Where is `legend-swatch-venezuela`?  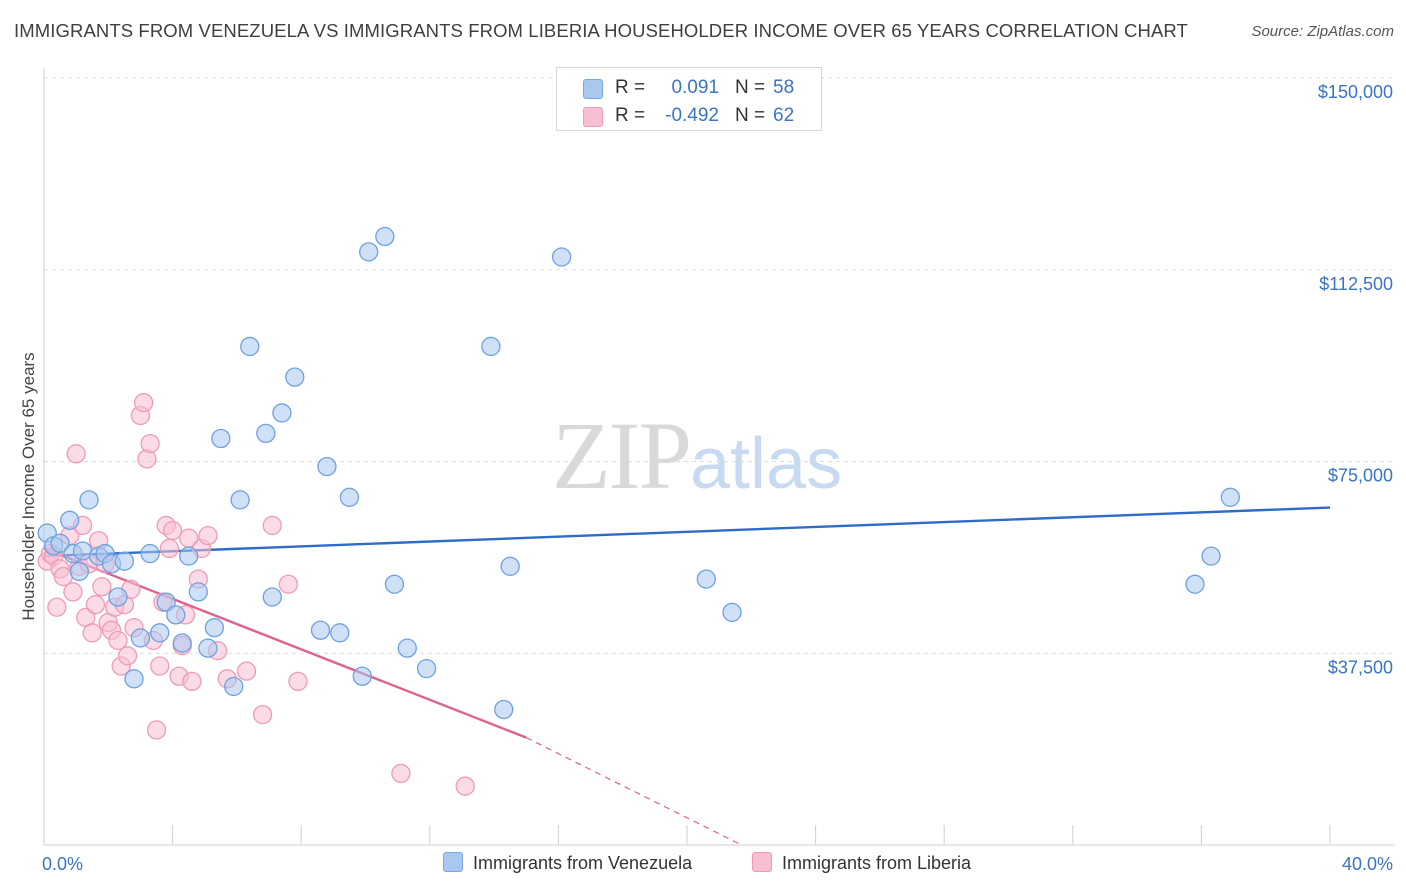 legend-swatch-venezuela is located at coordinates (593, 89).